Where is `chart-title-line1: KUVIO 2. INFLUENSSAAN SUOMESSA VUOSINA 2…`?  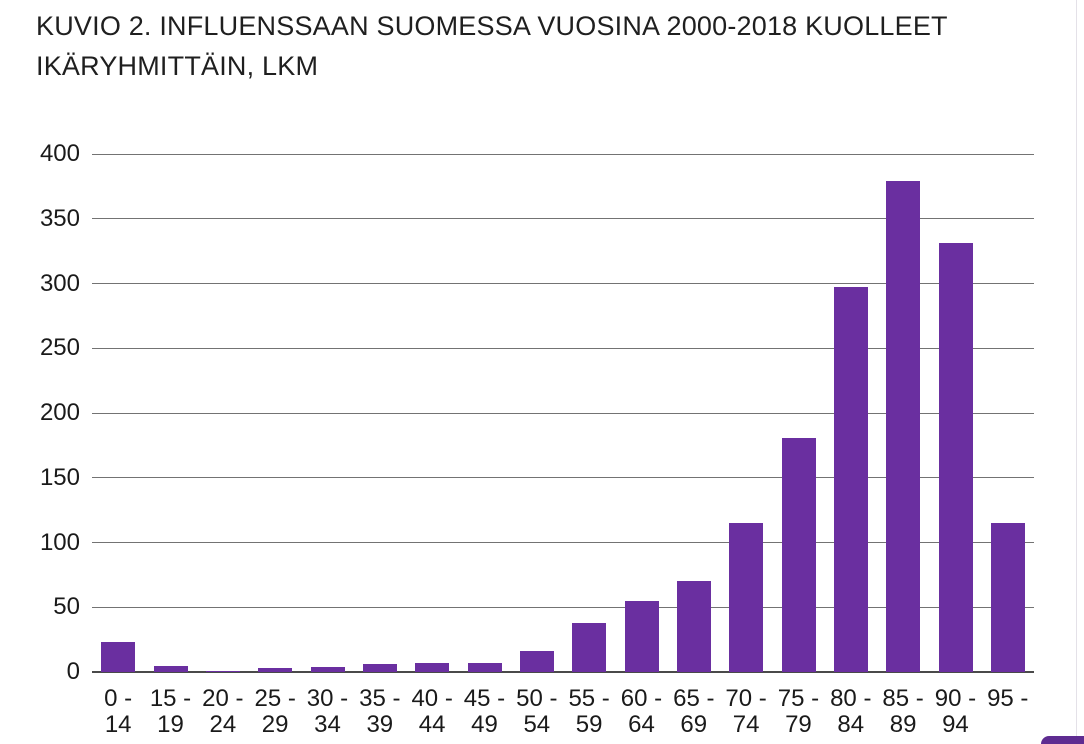 chart-title-line1: KUVIO 2. INFLUENSSAAN SUOMESSA VUOSINA 2… is located at coordinates (492, 26).